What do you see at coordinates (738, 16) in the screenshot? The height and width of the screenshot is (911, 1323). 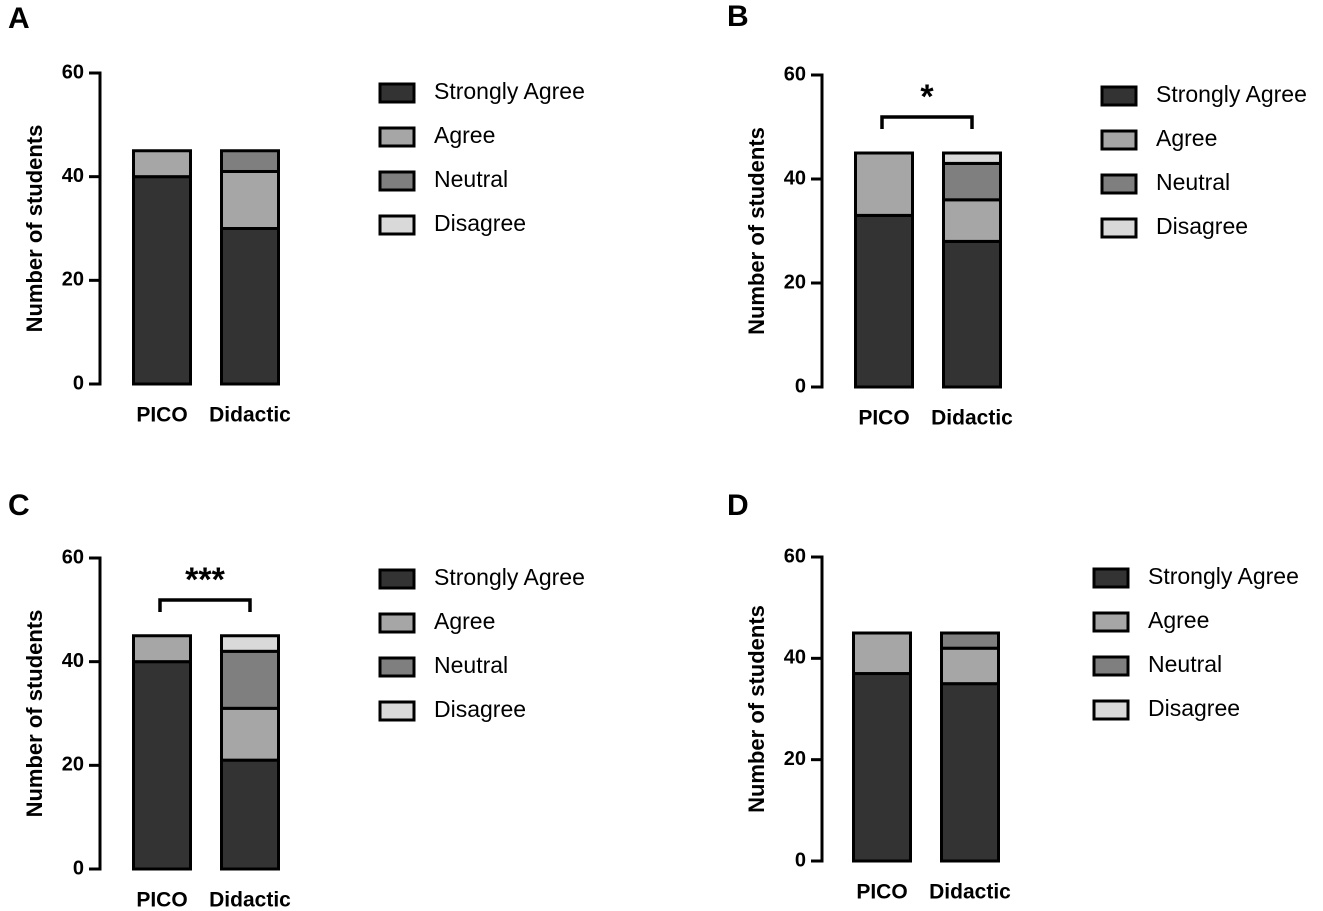 I see `panel-label: B` at bounding box center [738, 16].